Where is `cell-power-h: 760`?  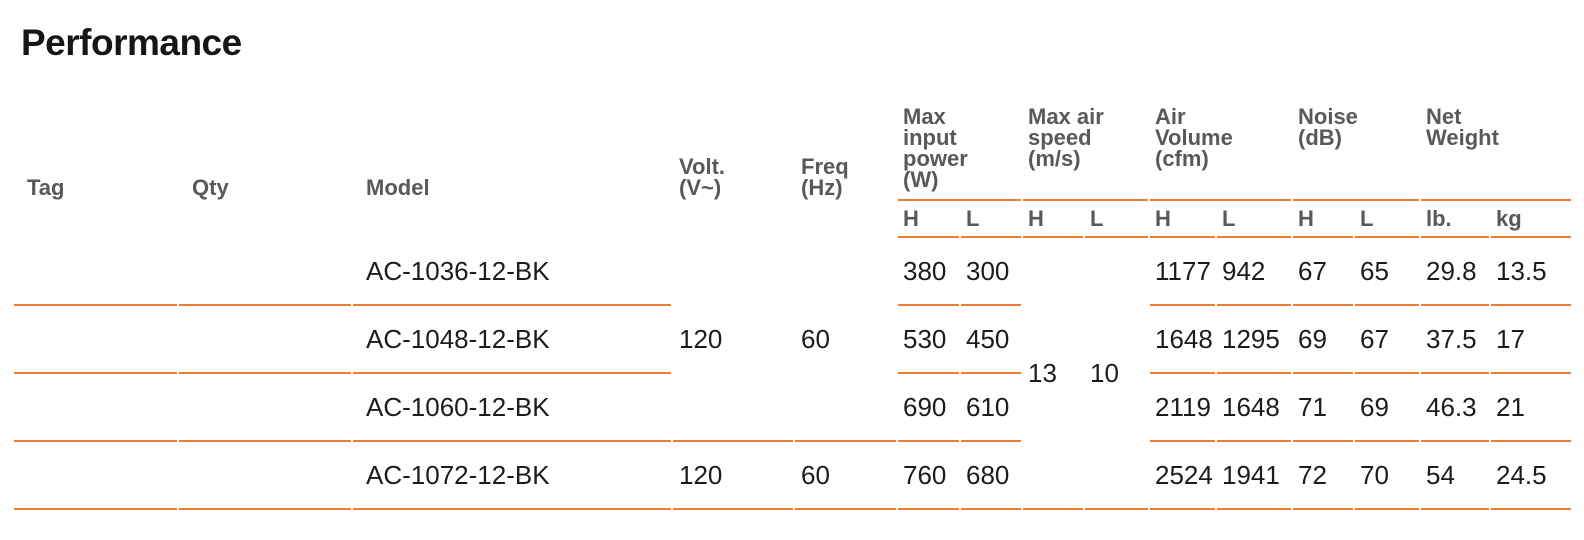 cell-power-h: 760 is located at coordinates (928, 476).